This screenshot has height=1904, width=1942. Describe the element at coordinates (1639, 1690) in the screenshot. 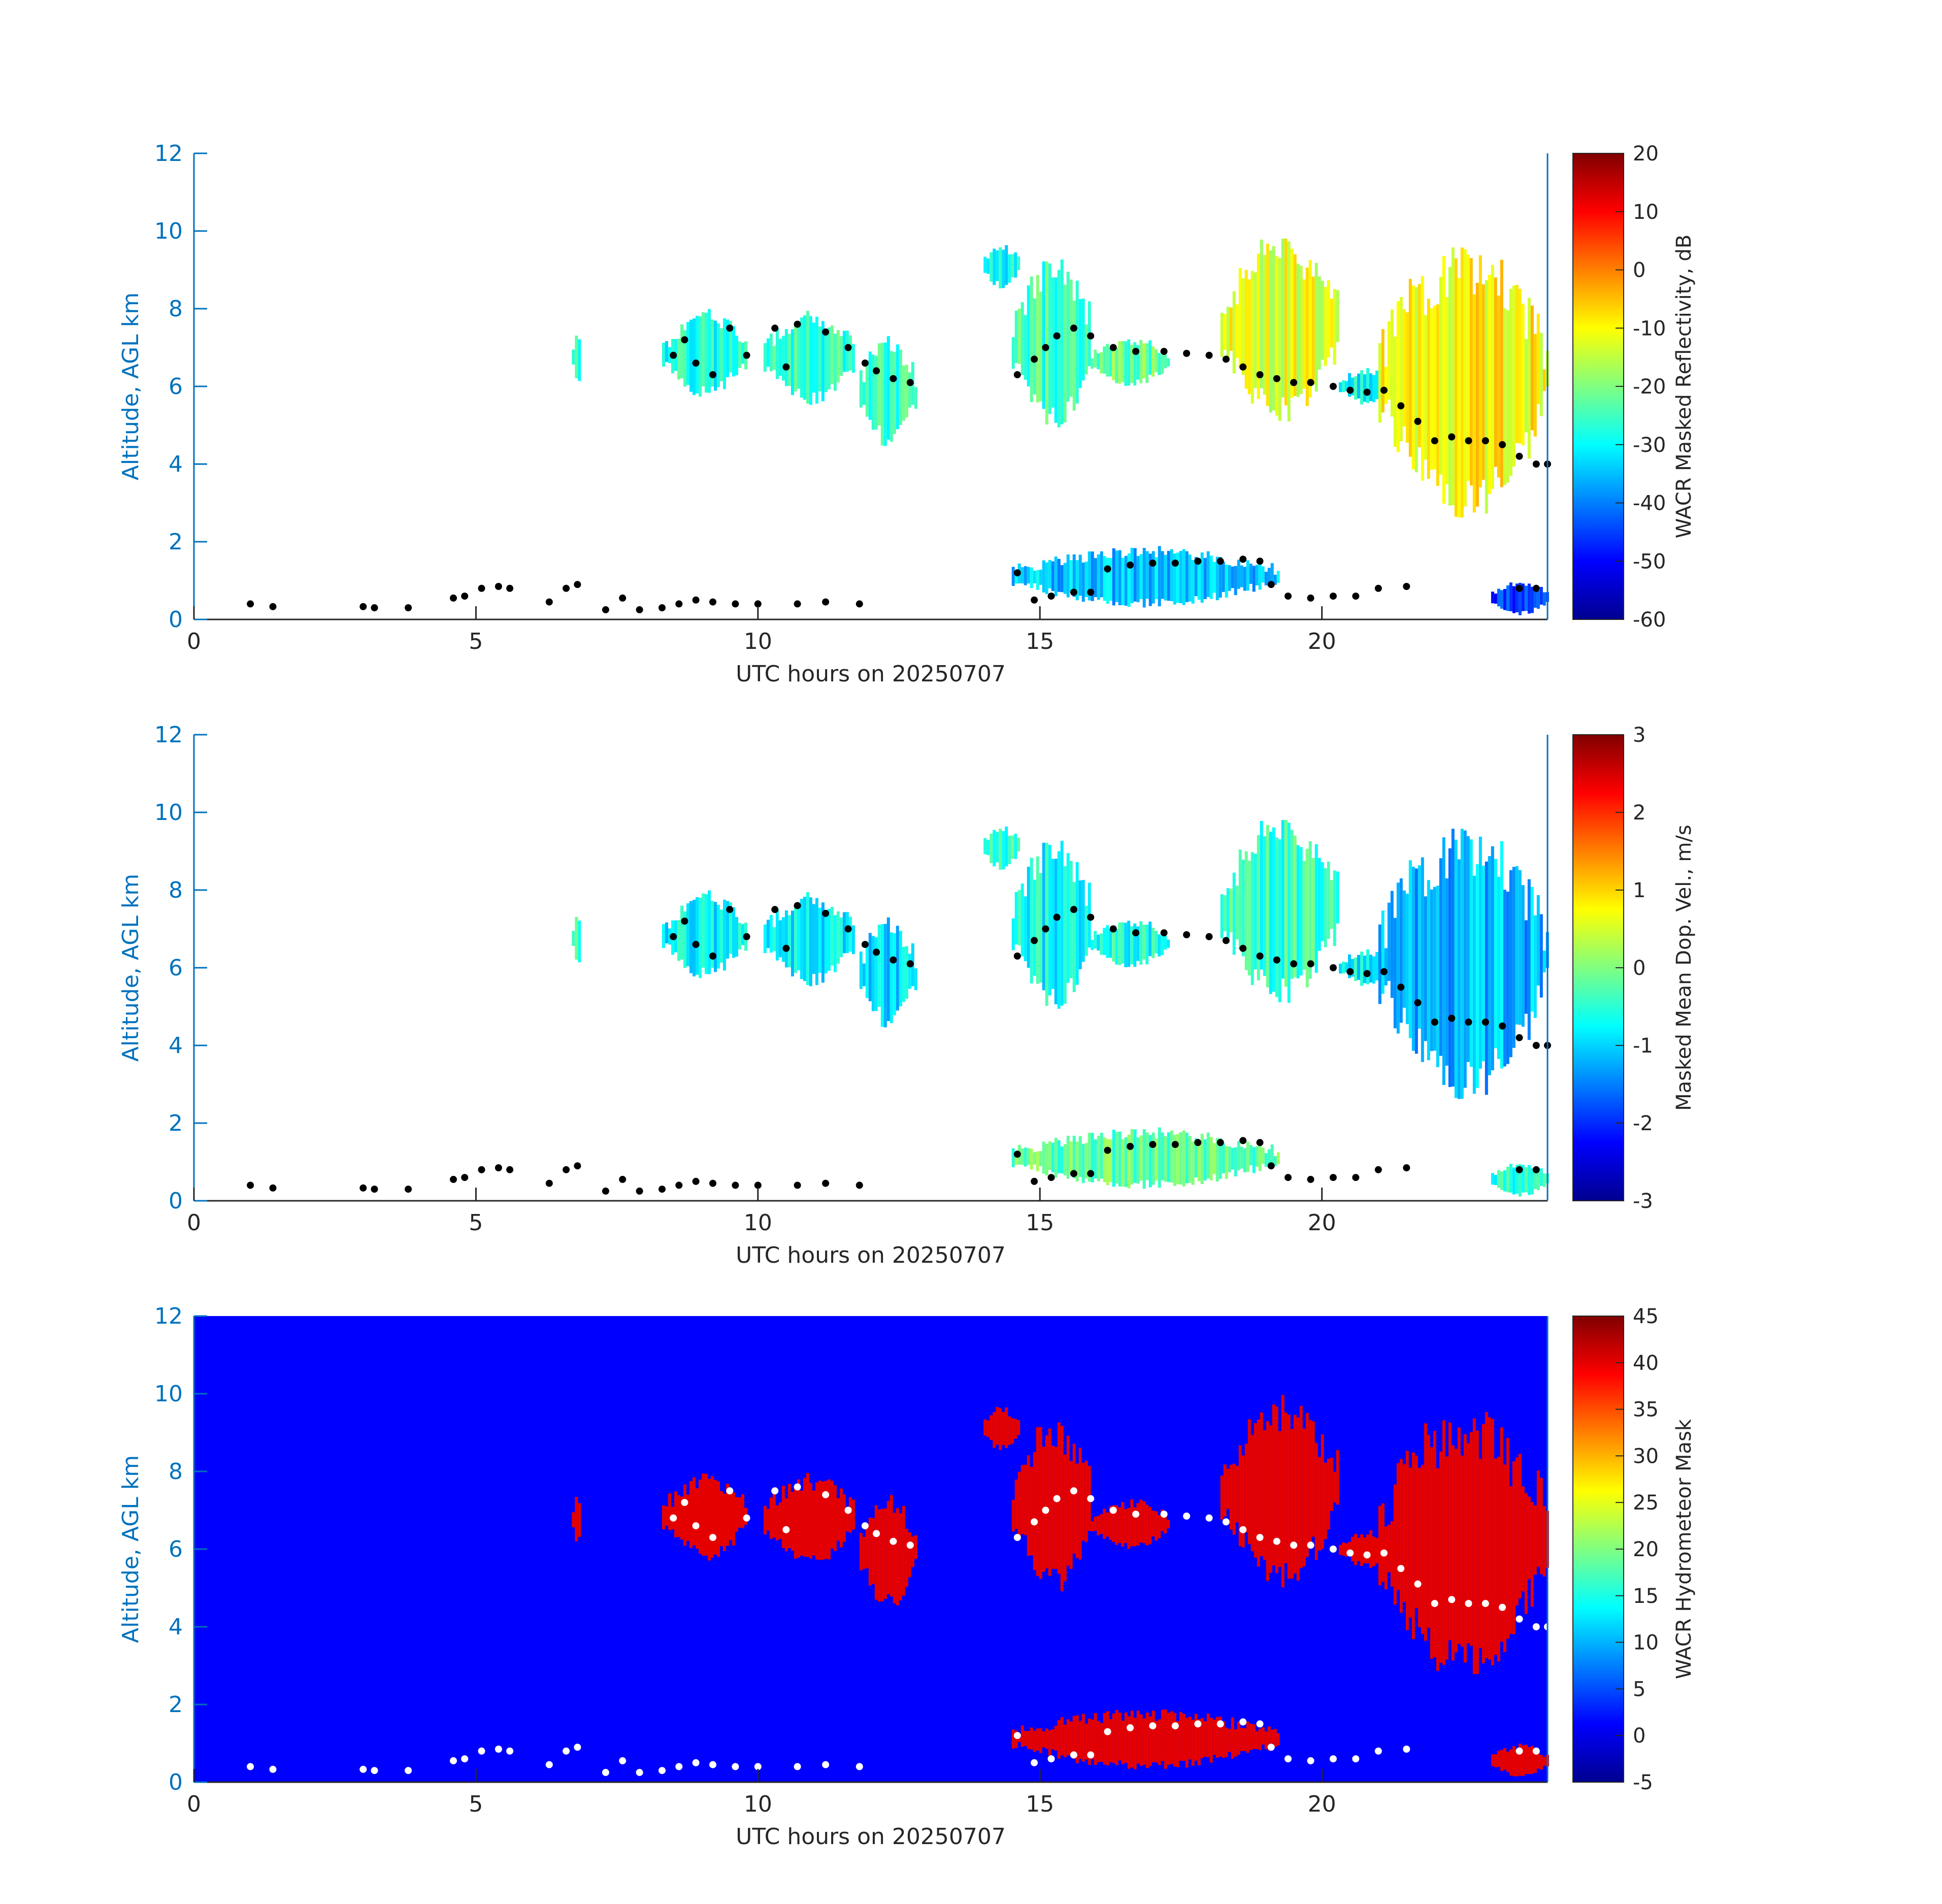

I see `colorbar-tick-label: 5` at that location.